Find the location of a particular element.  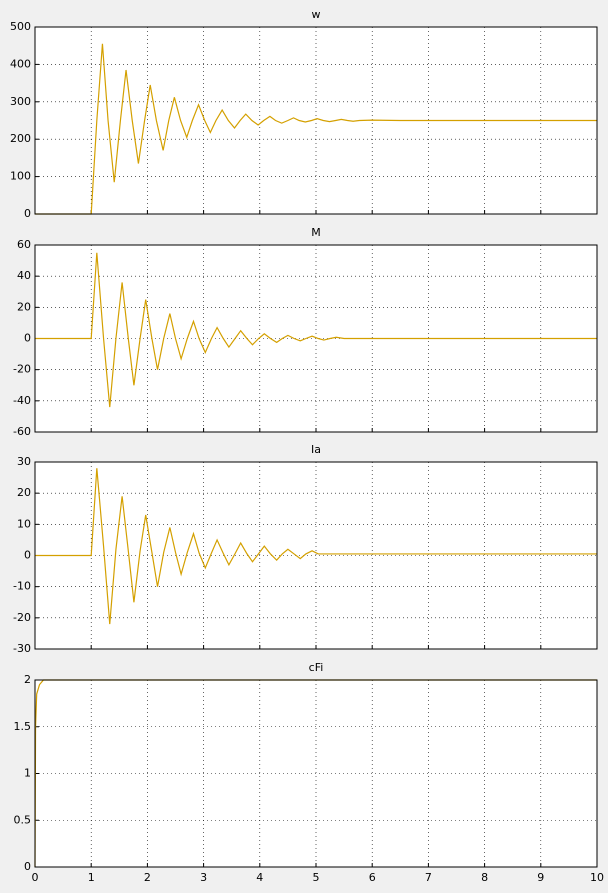

x-tick-label: 5 is located at coordinates (316, 877).